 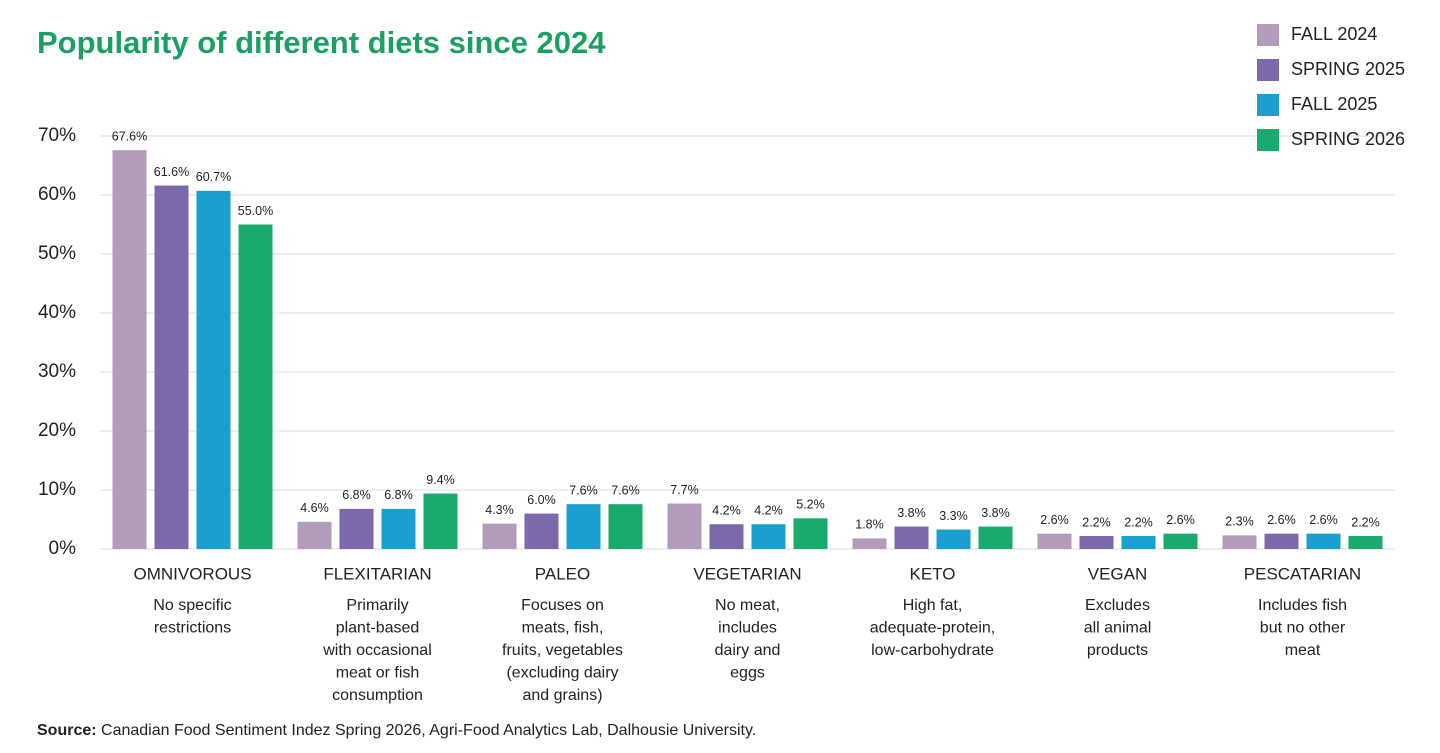 I want to click on category-description: but no other, so click(x=1303, y=628).